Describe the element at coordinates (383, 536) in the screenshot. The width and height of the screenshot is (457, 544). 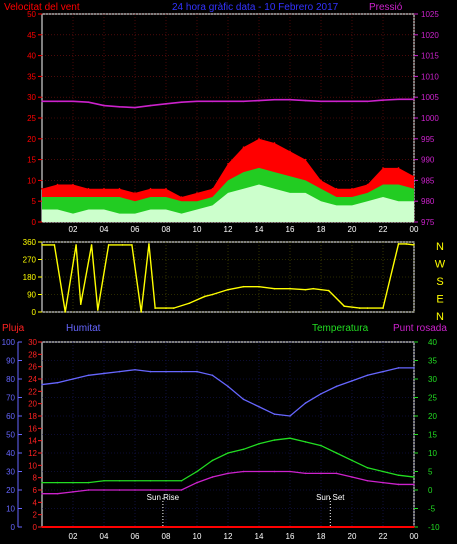
I see `panel3-x-tick-label: 22` at that location.